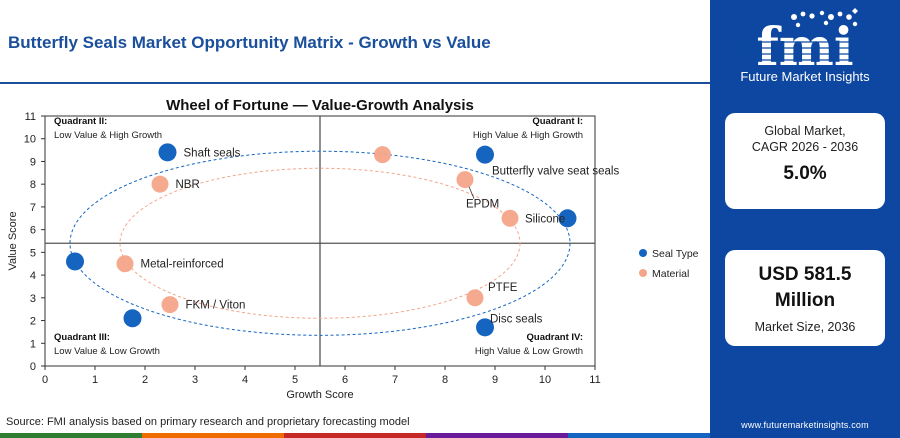 The width and height of the screenshot is (900, 438). I want to click on x-tick-label: 9, so click(495, 380).